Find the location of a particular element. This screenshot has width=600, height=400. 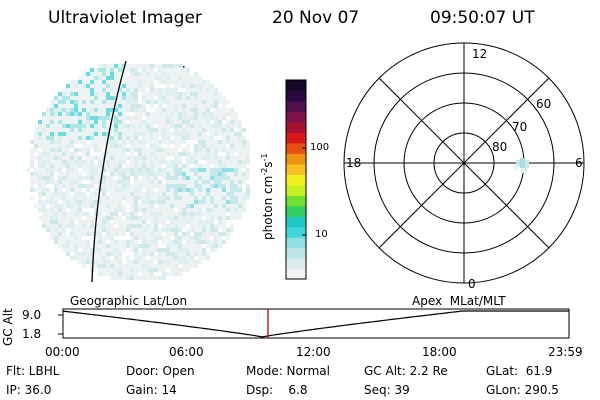

orbit-xtick-4: 23:59 is located at coordinates (565, 352).